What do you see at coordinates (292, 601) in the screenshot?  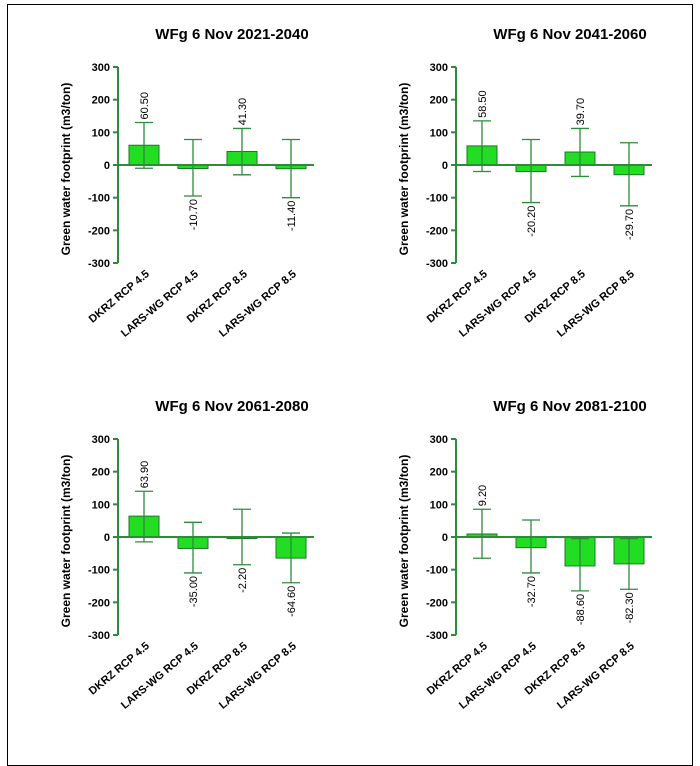 I see `data-label: -64.60` at bounding box center [292, 601].